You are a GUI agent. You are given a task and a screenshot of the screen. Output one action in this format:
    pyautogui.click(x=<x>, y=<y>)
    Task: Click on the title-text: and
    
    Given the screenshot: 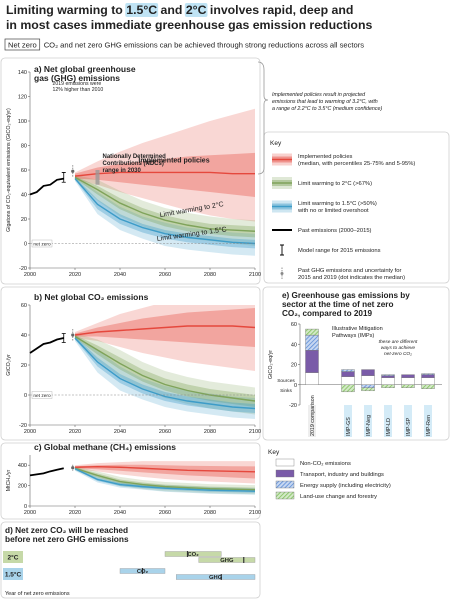 What is the action you would take?
    pyautogui.click(x=171, y=10)
    